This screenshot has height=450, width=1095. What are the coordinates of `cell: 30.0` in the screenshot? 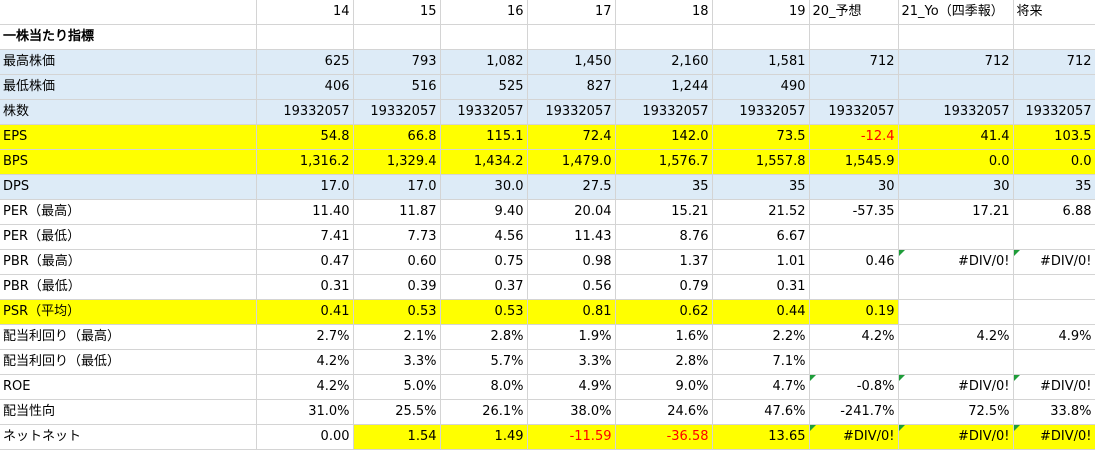 It's located at (484, 187).